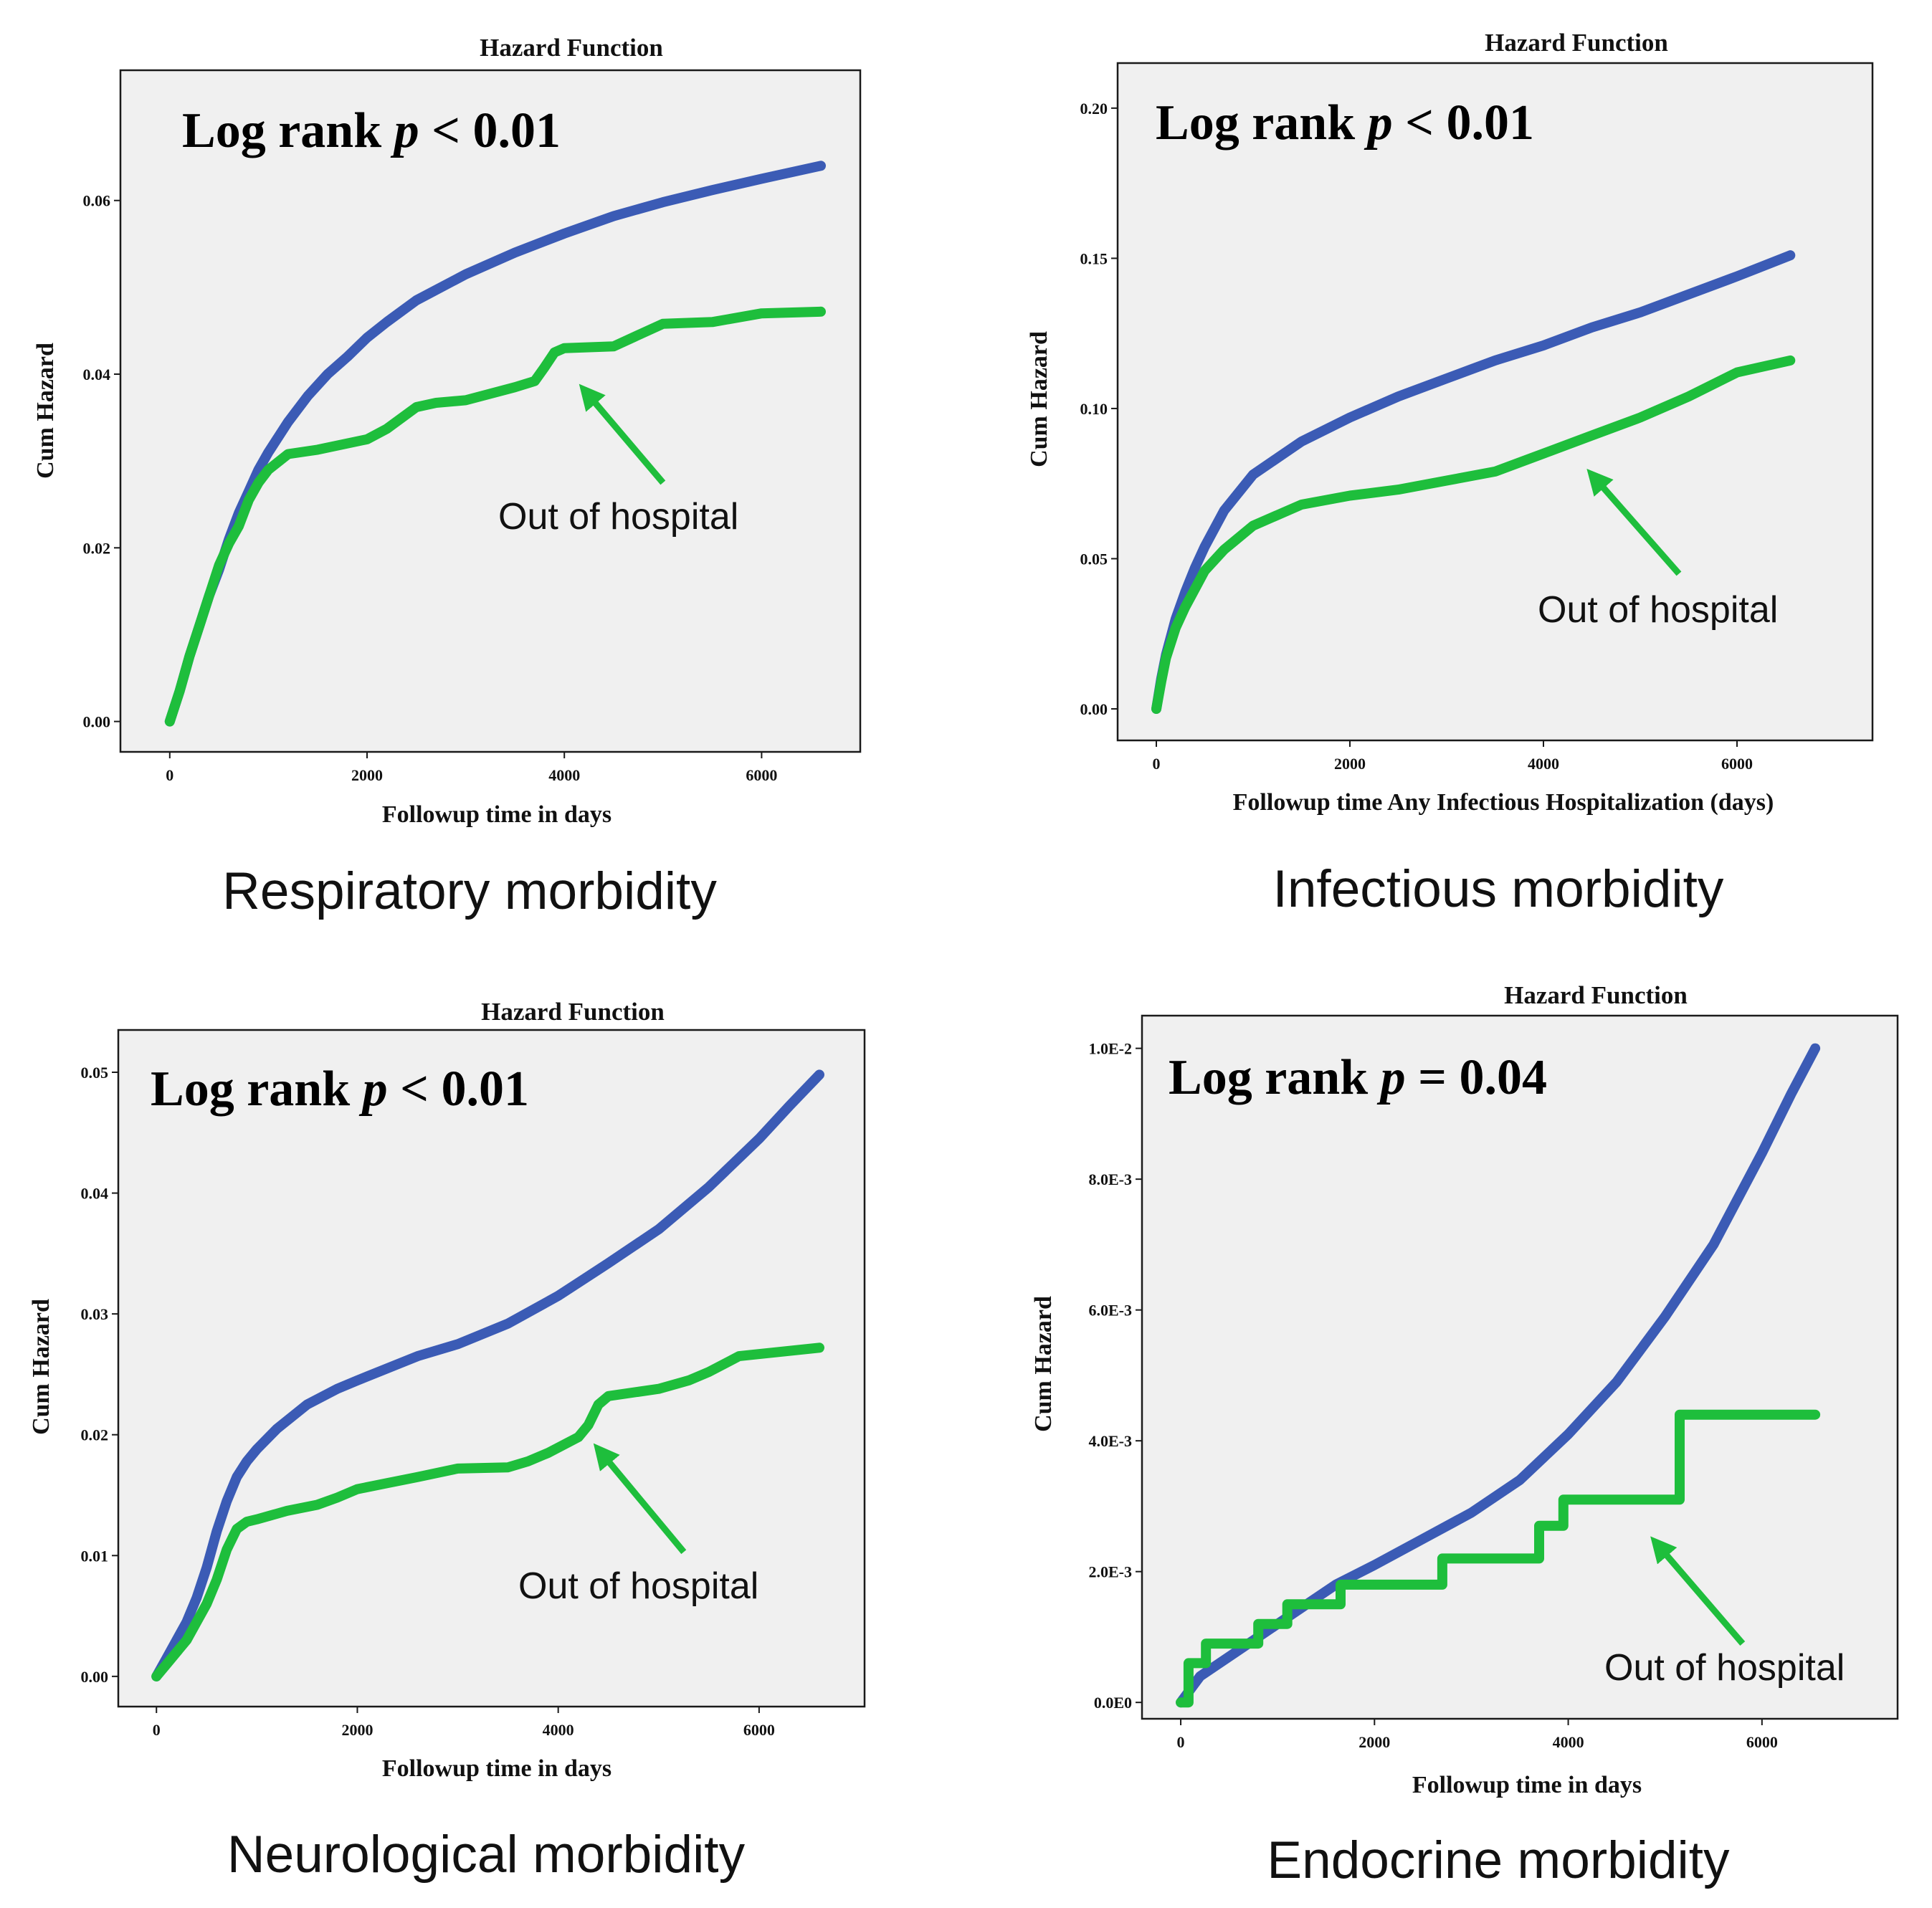  What do you see at coordinates (1094, 409) in the screenshot?
I see `y-tick-label: 0.10` at bounding box center [1094, 409].